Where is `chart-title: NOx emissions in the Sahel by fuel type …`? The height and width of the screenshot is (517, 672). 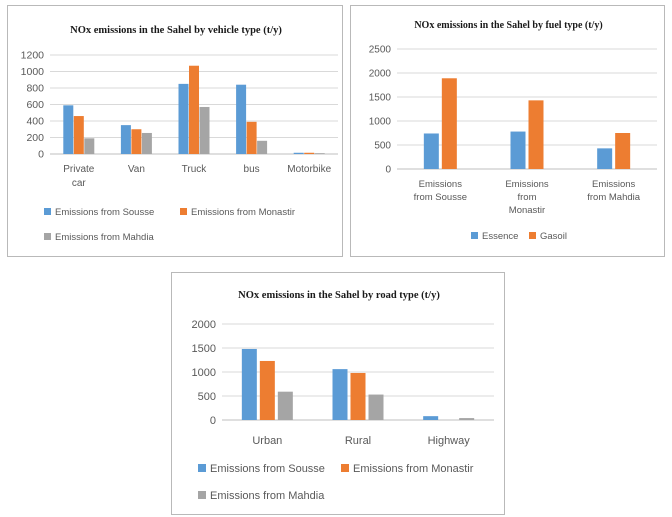 chart-title: NOx emissions in the Sahel by fuel type … is located at coordinates (508, 25).